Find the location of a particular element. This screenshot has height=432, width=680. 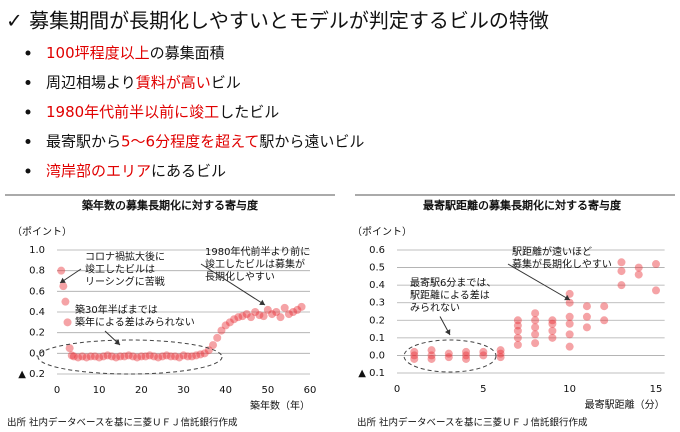

y-tick-label: 0.1 is located at coordinates (377, 338).